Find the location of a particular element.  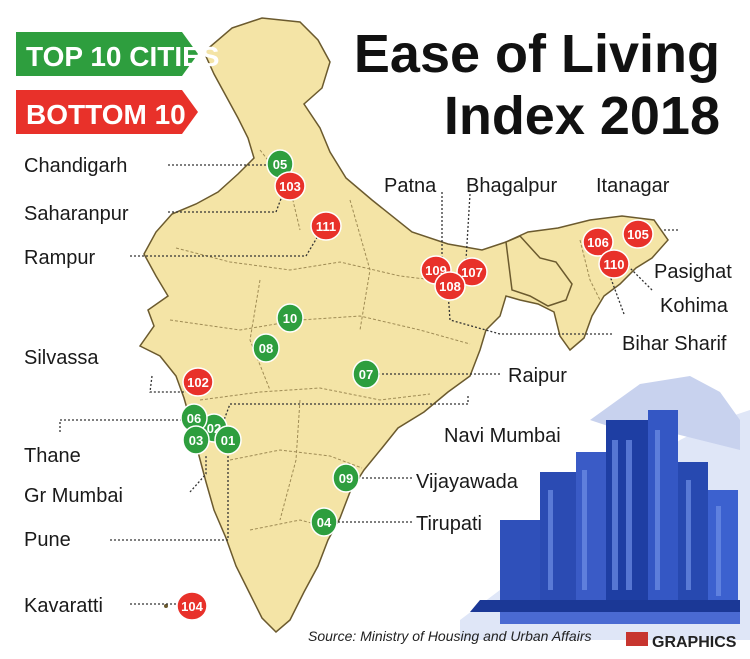

city-label-itanagar: Itanagar is located at coordinates (633, 186).